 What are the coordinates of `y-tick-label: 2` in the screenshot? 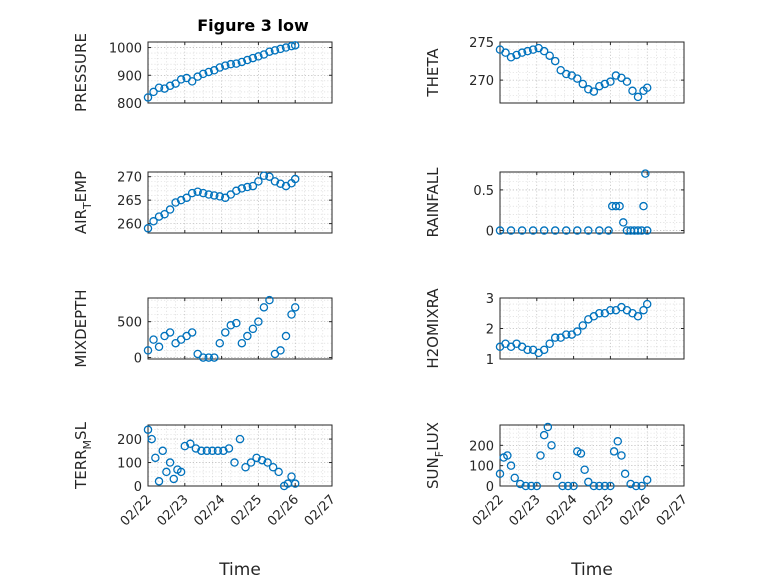 It's located at (490, 330).